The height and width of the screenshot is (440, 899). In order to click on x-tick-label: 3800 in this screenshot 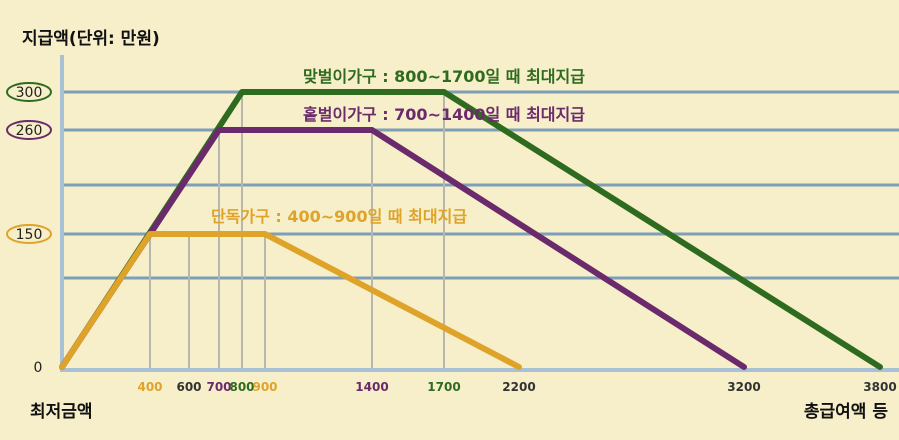, I will do `click(879, 387)`.